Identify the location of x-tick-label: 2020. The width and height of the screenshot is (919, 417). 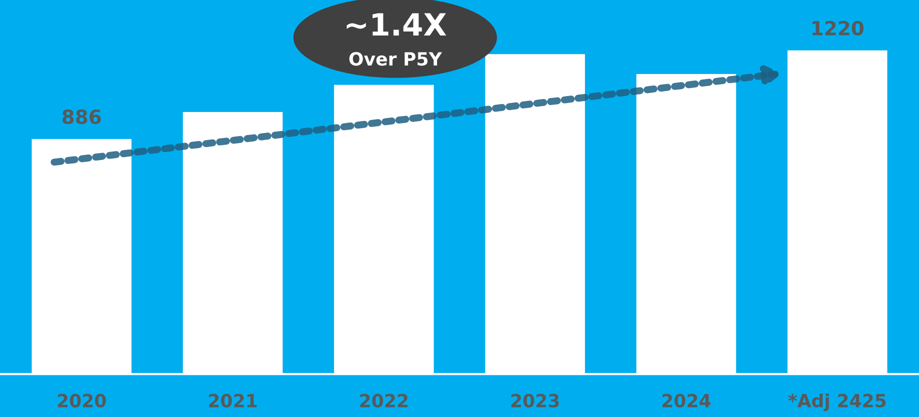
(82, 401).